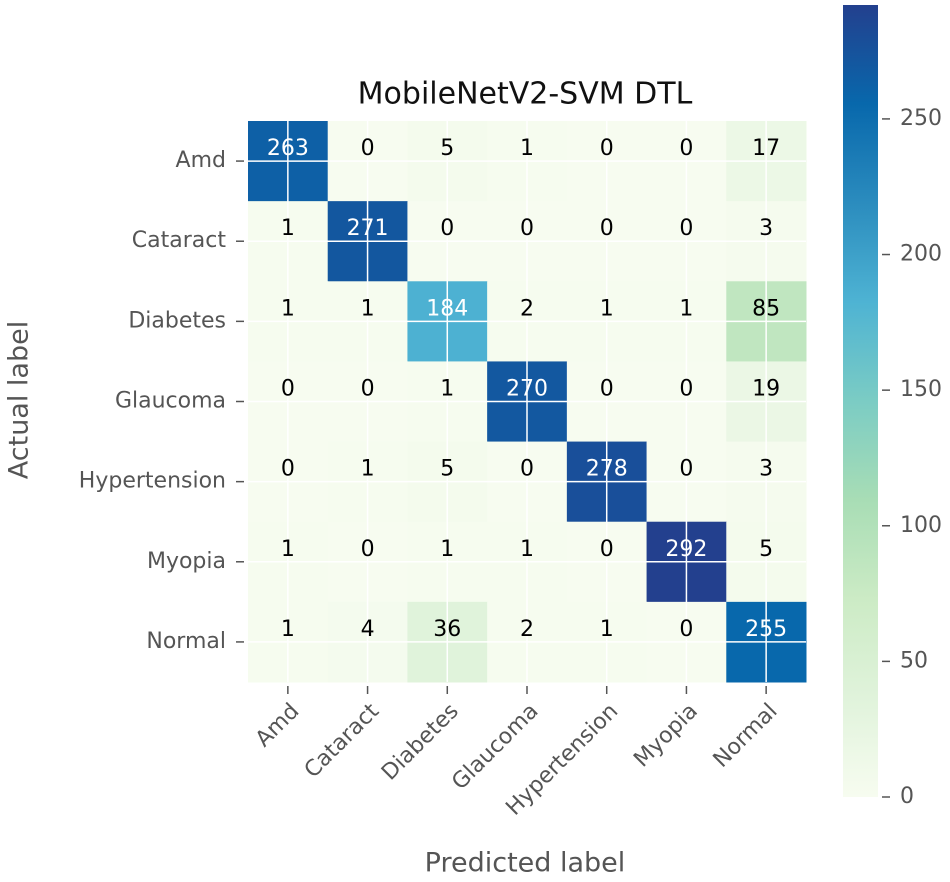  I want to click on colorbar-tick-label: 100, so click(921, 525).